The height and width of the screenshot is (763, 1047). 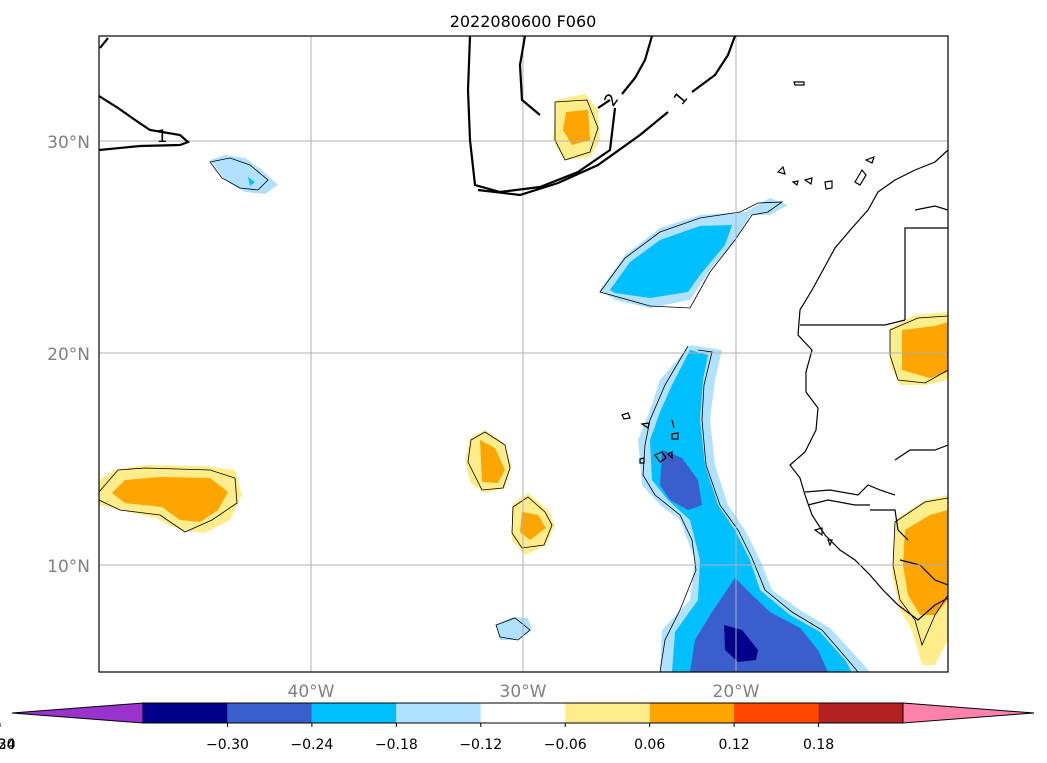 What do you see at coordinates (868, 385) in the screenshot?
I see `africa-coast` at bounding box center [868, 385].